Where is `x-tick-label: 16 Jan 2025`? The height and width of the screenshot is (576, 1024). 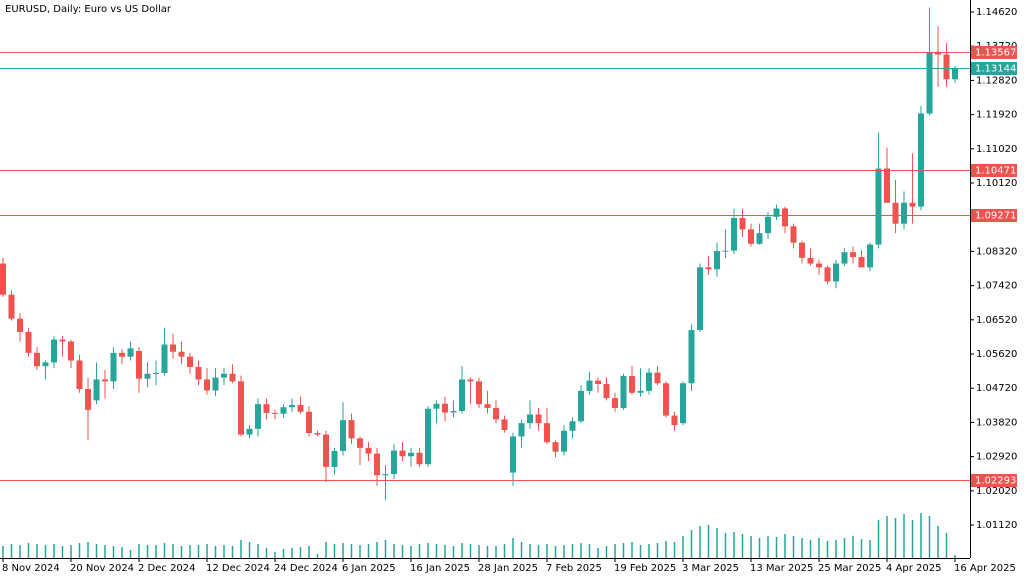
x-tick-label: 16 Jan 2025 is located at coordinates (440, 568).